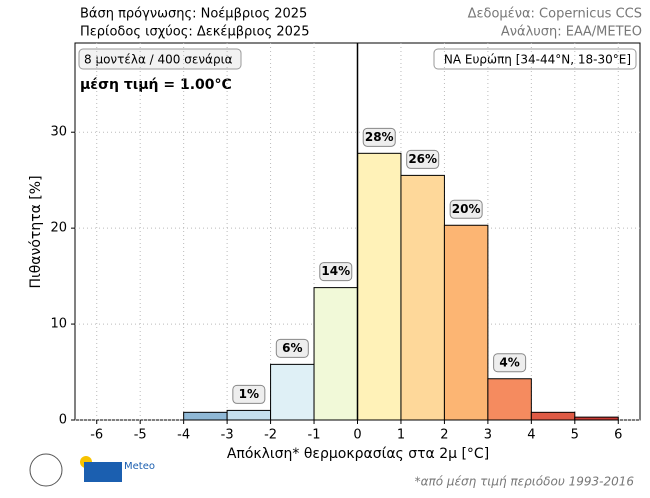 Image resolution: width=650 pixels, height=498 pixels. I want to click on data-label: 14%, so click(335, 271).